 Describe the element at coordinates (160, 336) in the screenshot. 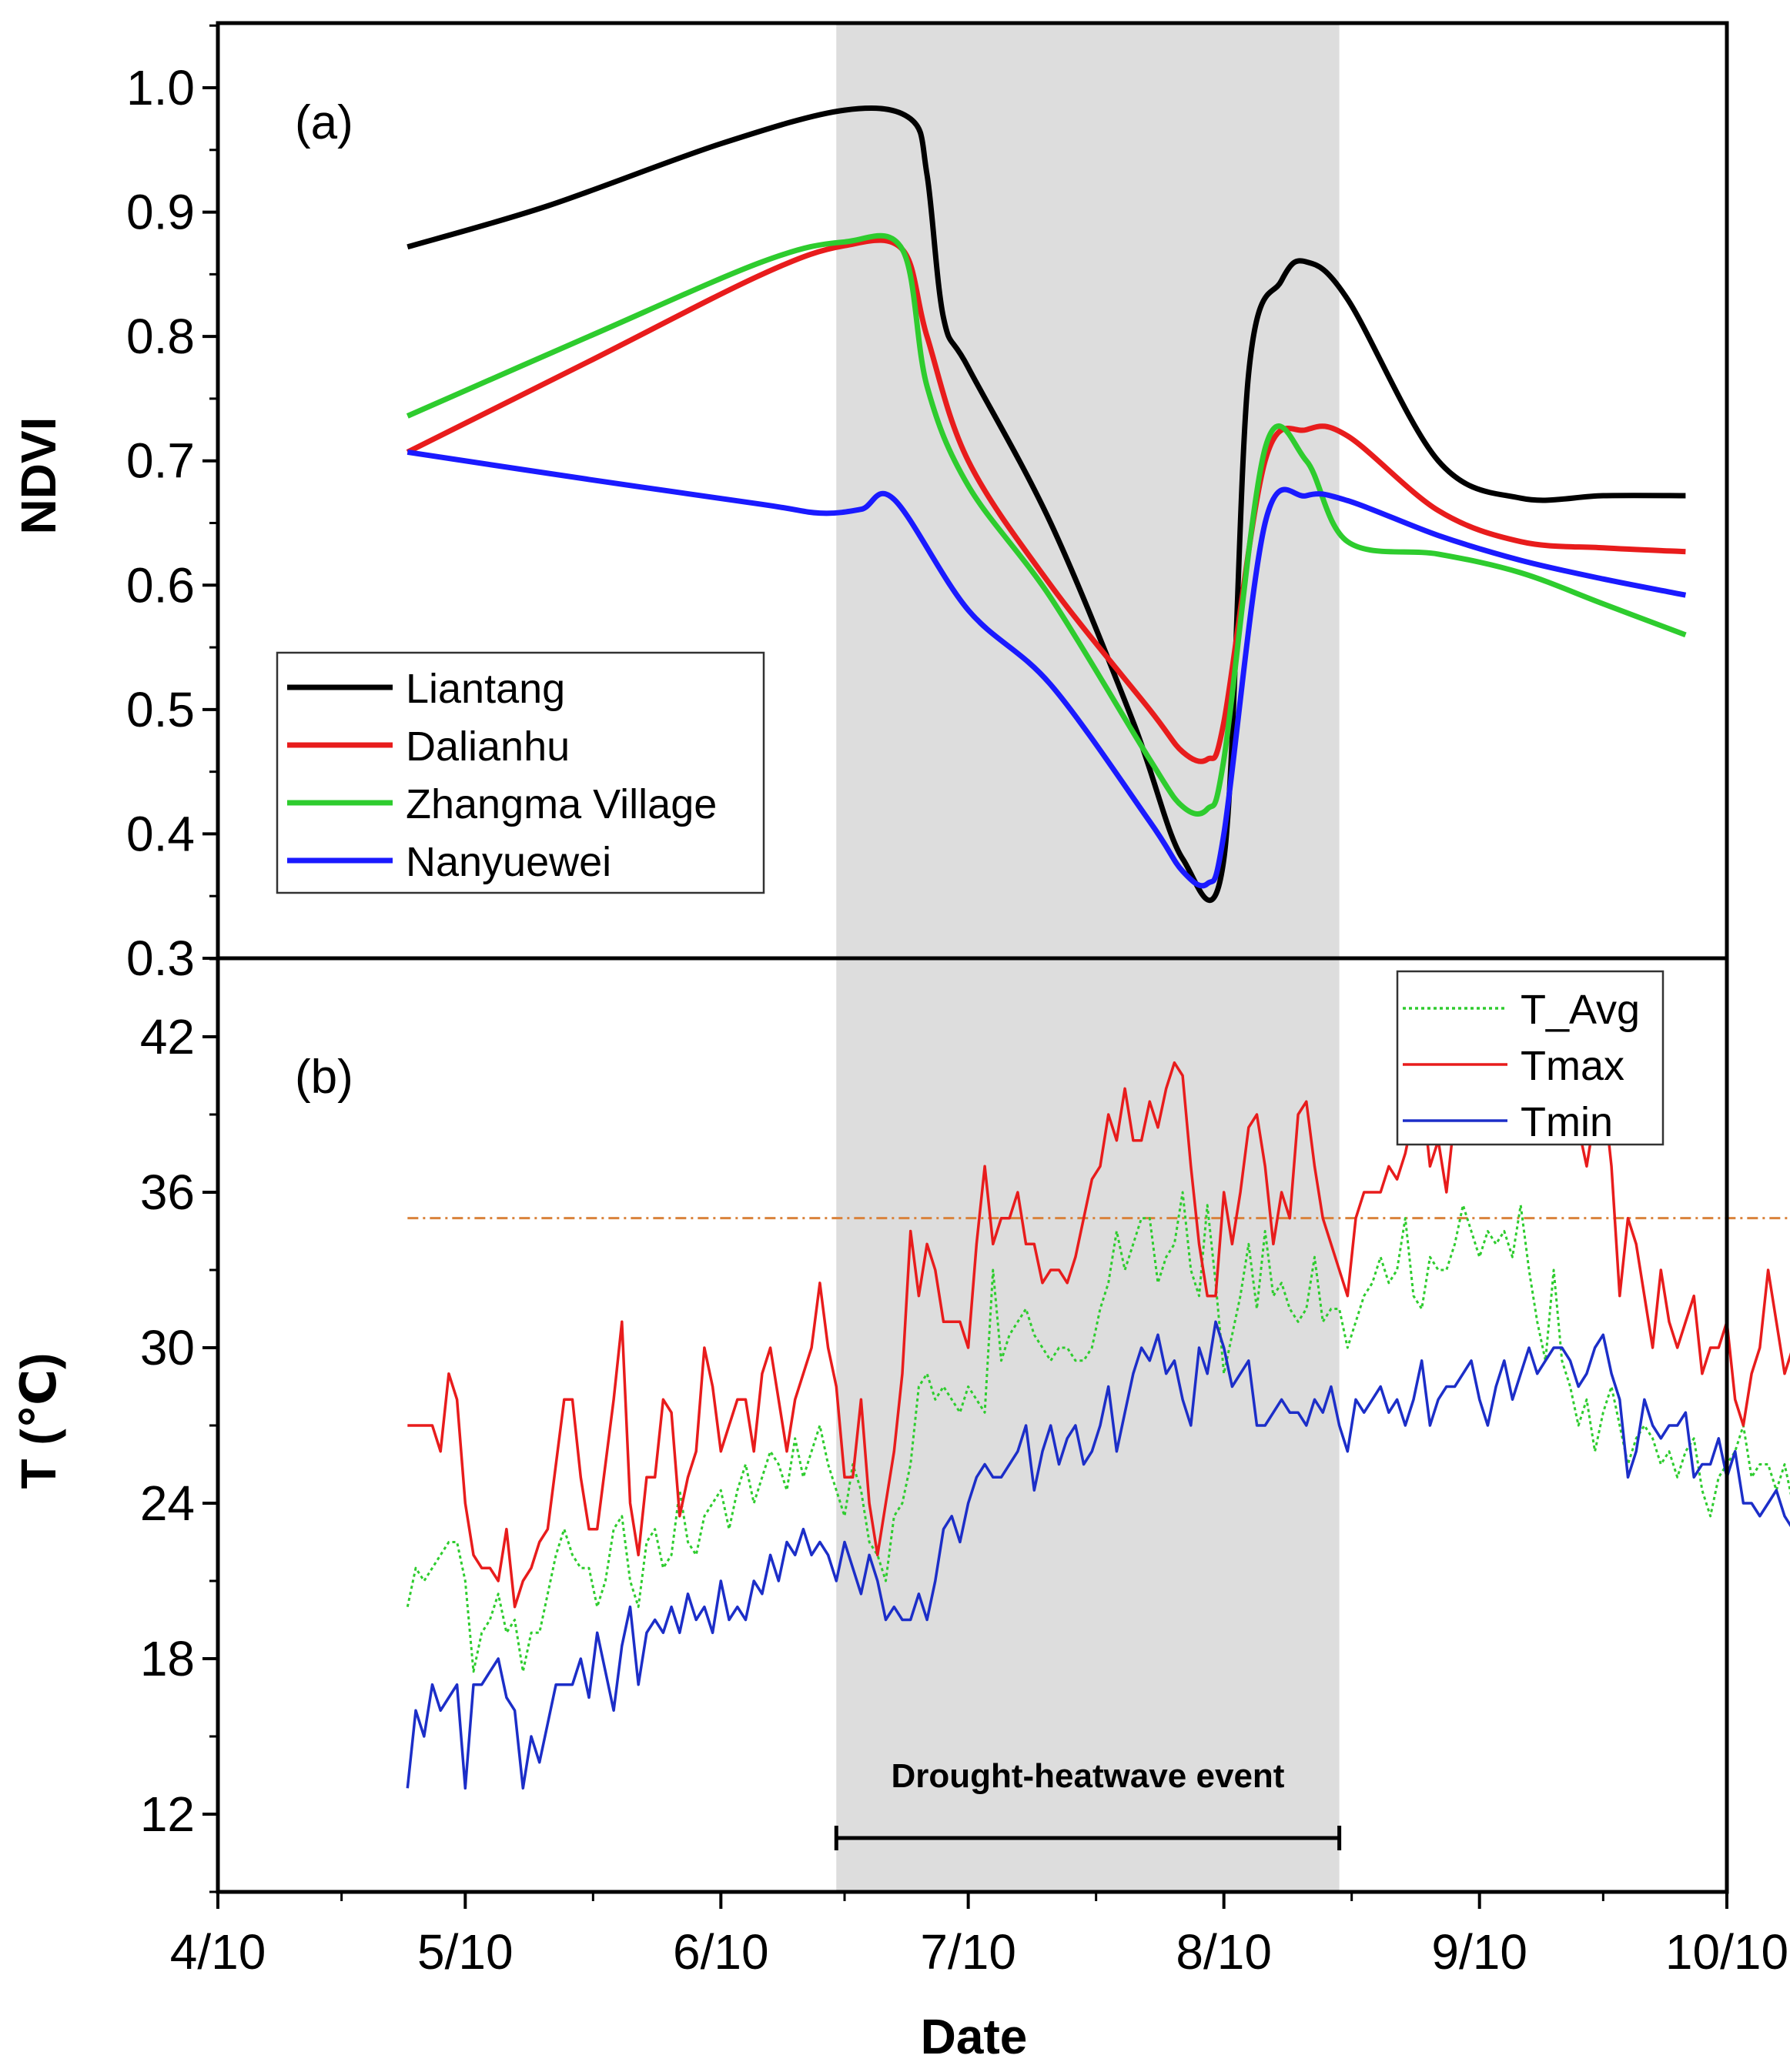

I see `ndvi-tick-label: 0.8` at that location.